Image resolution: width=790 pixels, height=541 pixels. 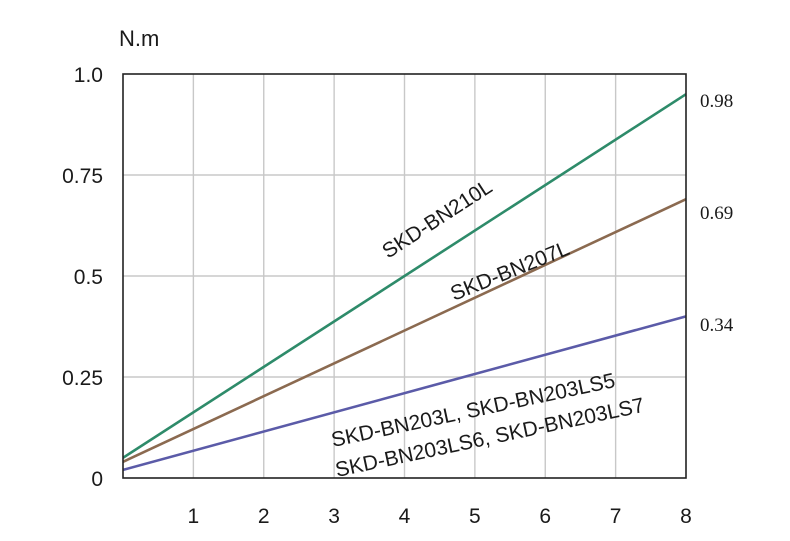 I want to click on series-end-value-label: 0.69, so click(x=716, y=213).